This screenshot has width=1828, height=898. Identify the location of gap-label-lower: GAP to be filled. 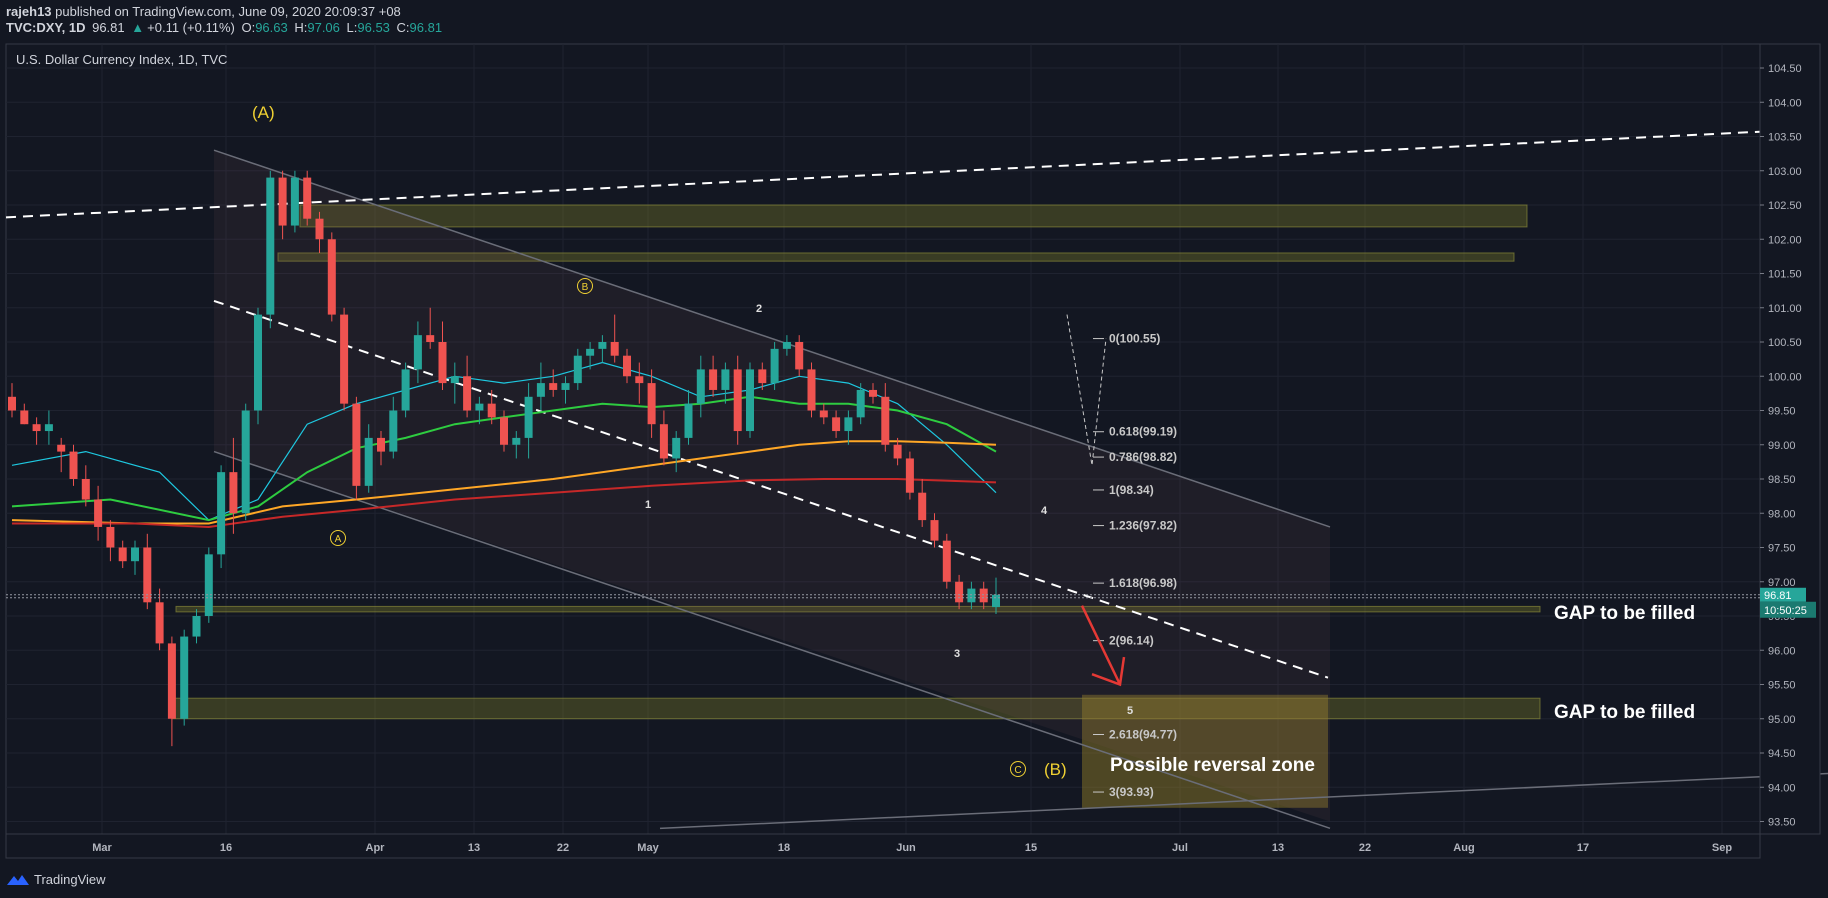
(1624, 712).